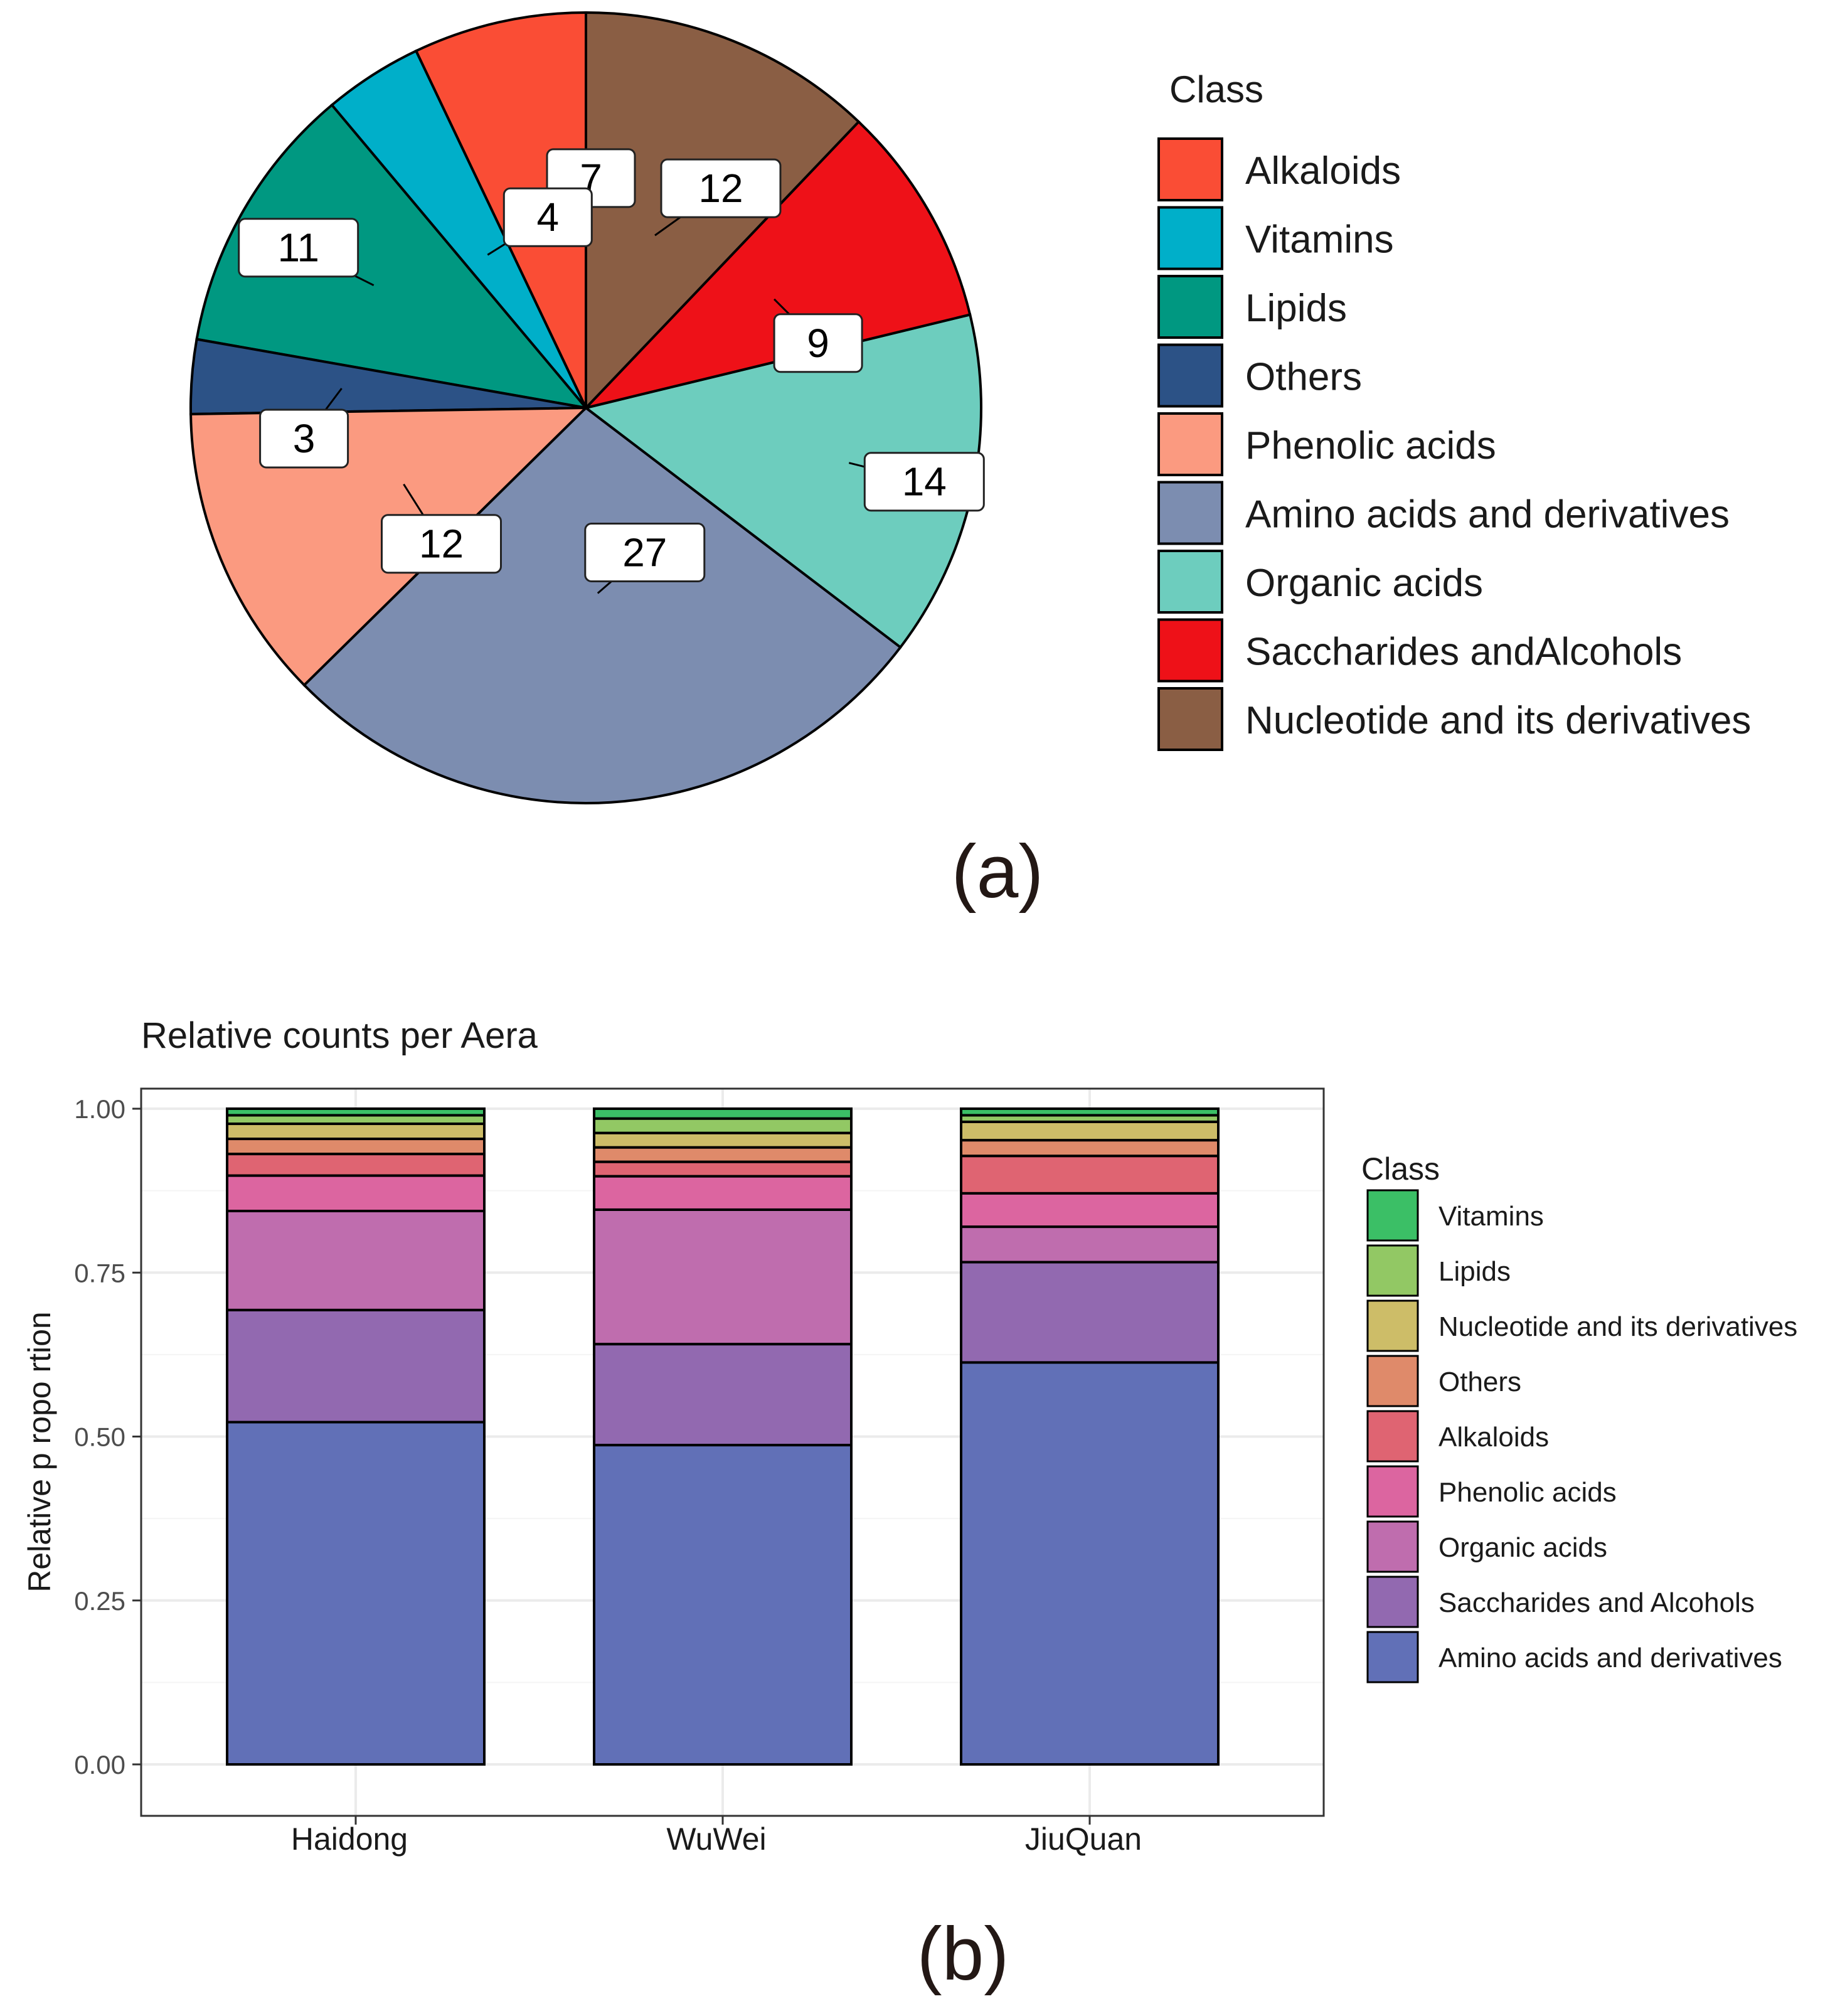  Describe the element at coordinates (1463, 652) in the screenshot. I see `pie-legend-label-saccharides-andalcohols: Saccharides andAlcohols` at that location.